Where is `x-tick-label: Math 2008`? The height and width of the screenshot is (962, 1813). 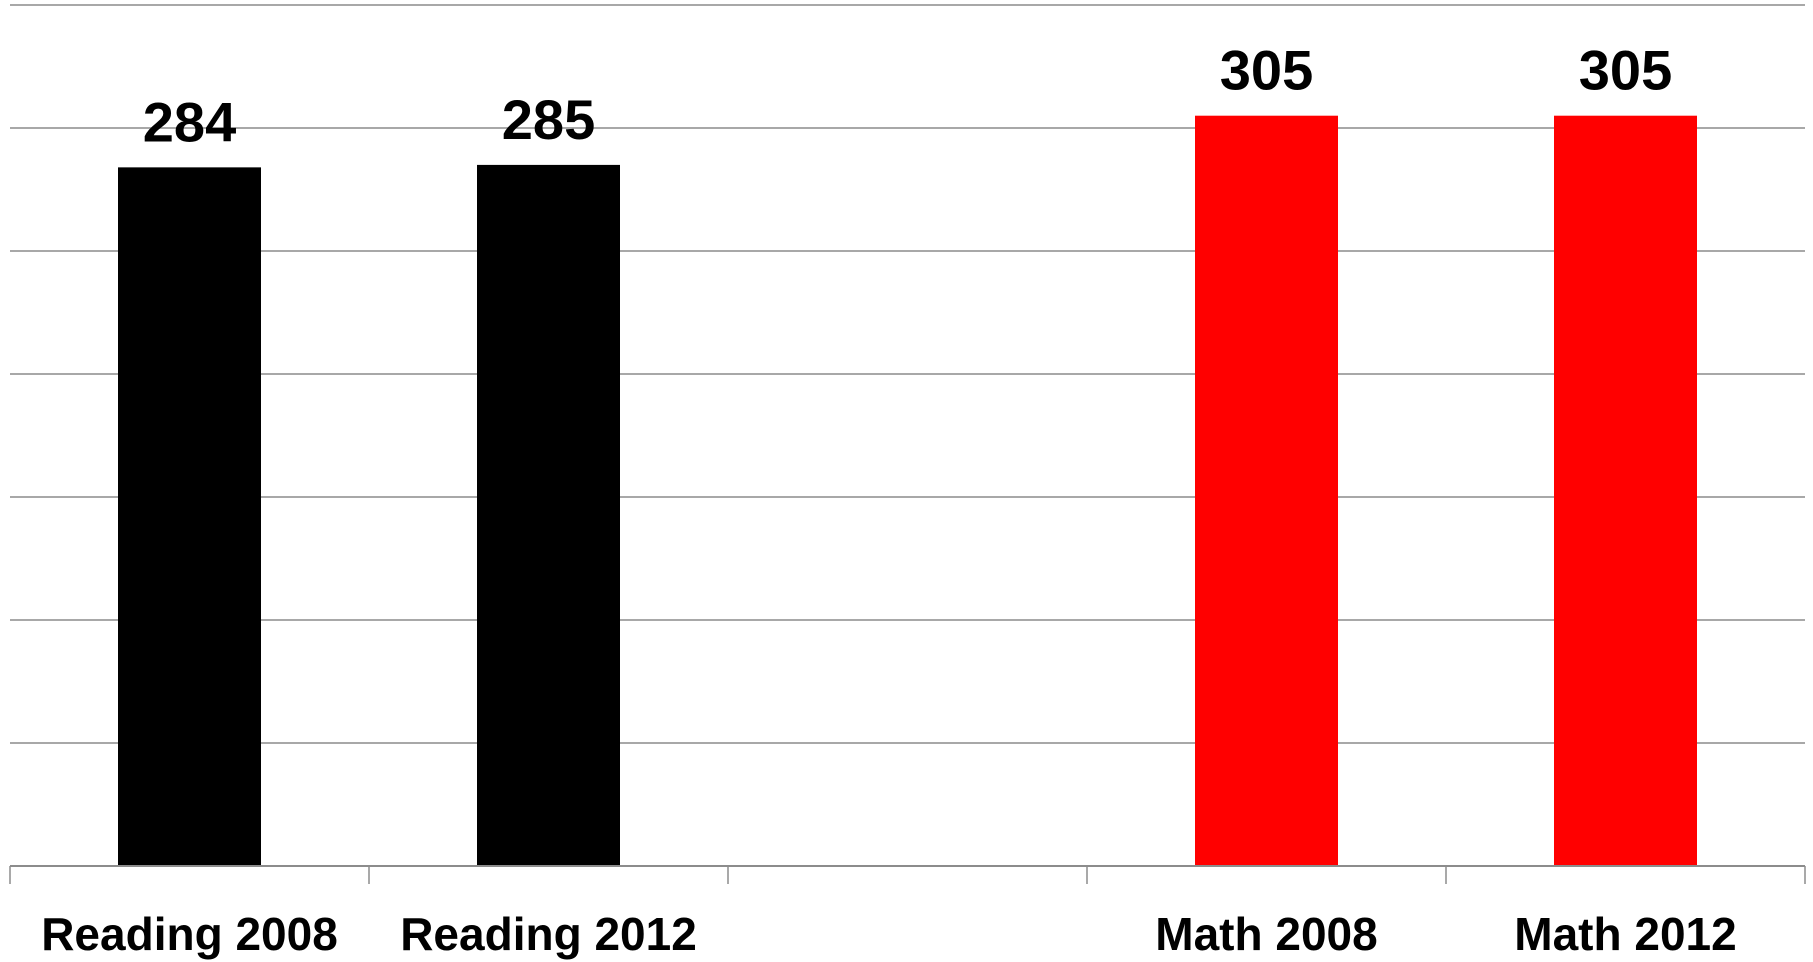 x-tick-label: Math 2008 is located at coordinates (1266, 934).